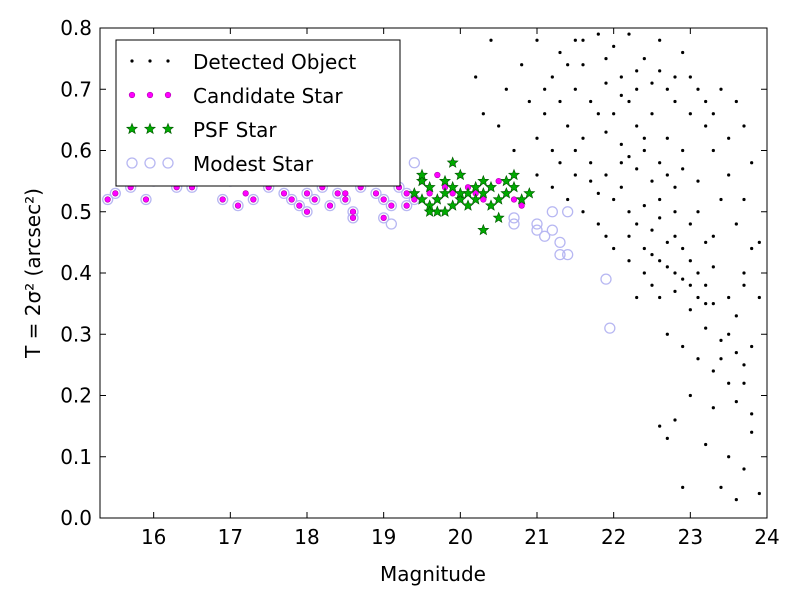 The width and height of the screenshot is (800, 600). I want to click on x-tick-label: 21, so click(536, 537).